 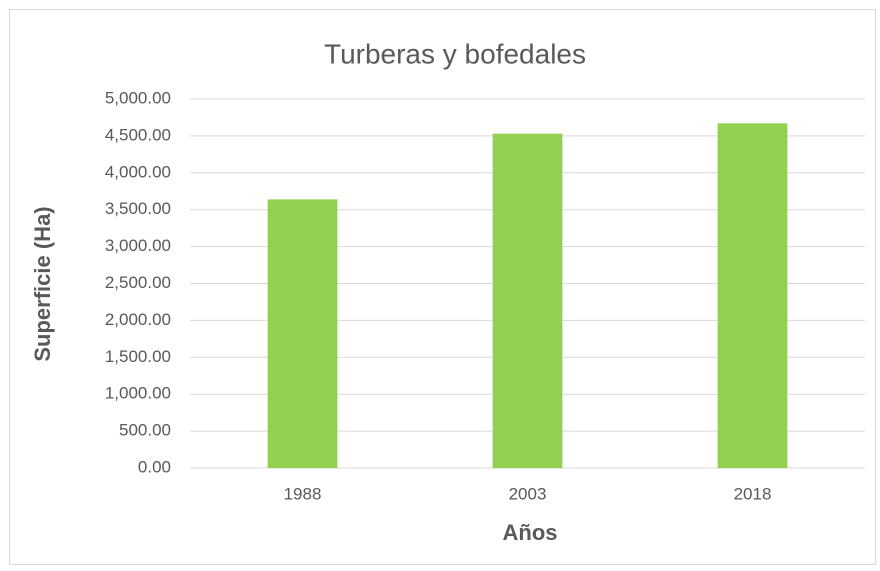 What do you see at coordinates (138, 245) in the screenshot?
I see `y-tick-label: 3,000.00` at bounding box center [138, 245].